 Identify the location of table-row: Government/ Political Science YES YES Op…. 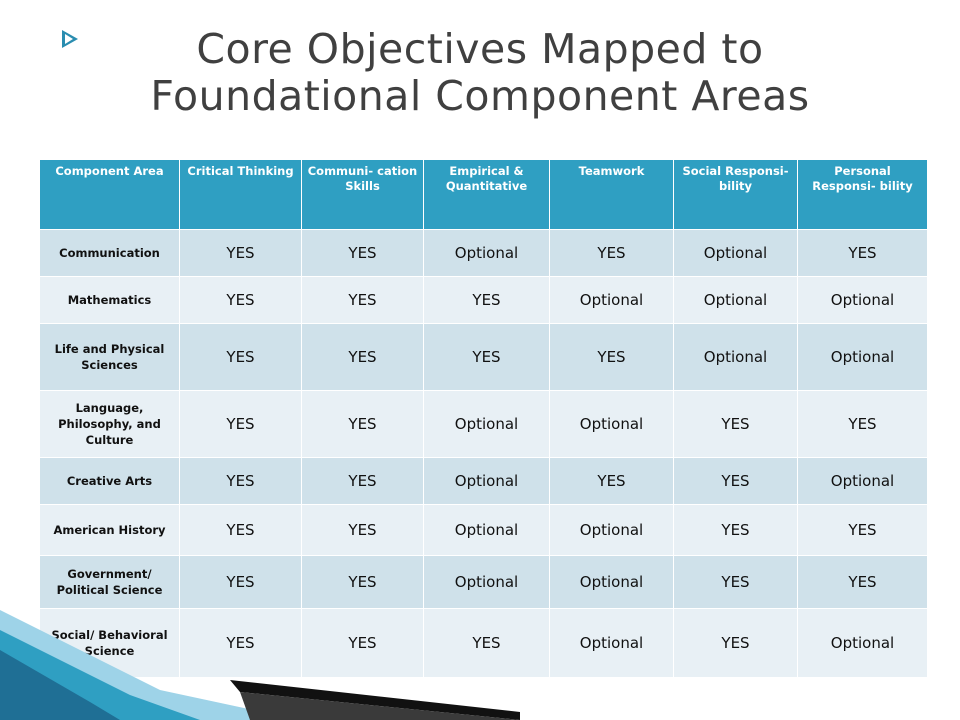
(483, 582).